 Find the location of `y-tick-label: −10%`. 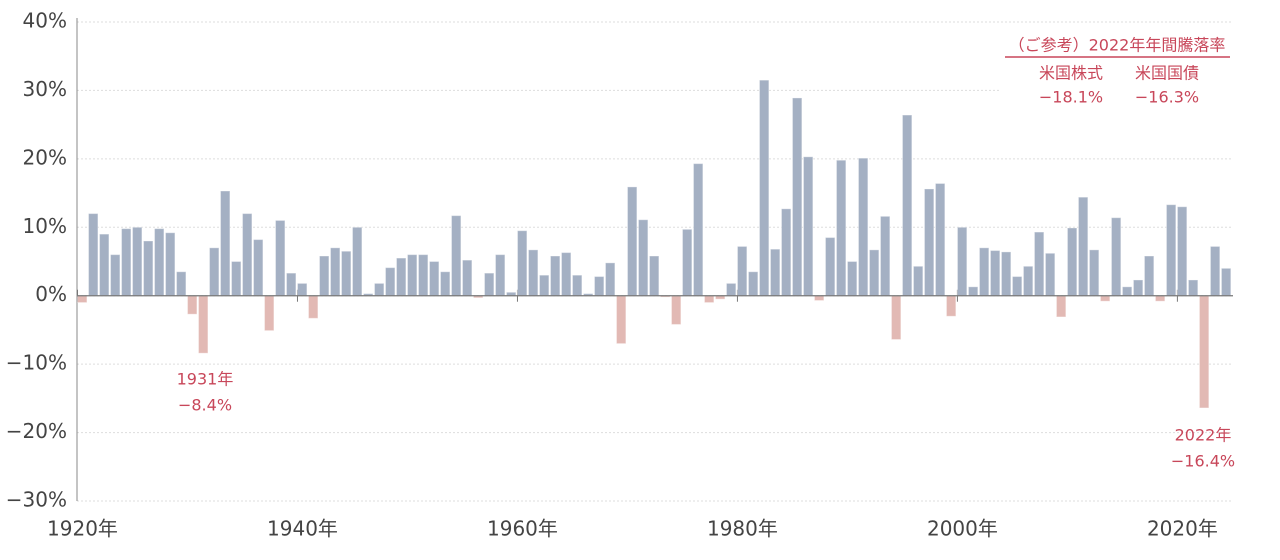

y-tick-label: −10% is located at coordinates (36, 363).